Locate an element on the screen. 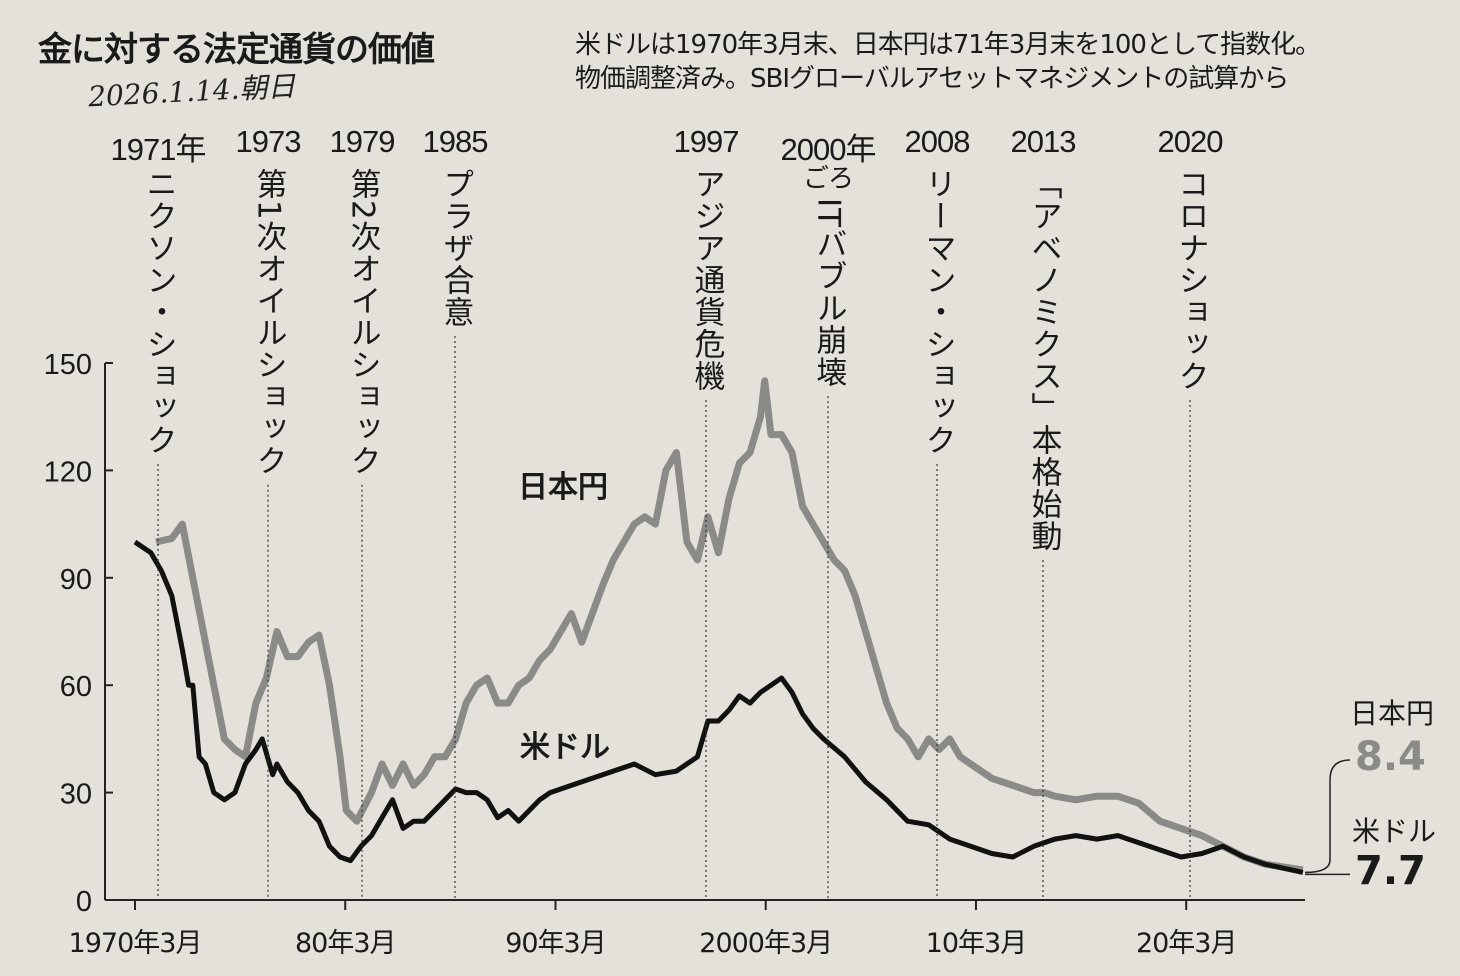 The width and height of the screenshot is (1460, 976). end-label-yen-name: 日本円 is located at coordinates (1392, 713).